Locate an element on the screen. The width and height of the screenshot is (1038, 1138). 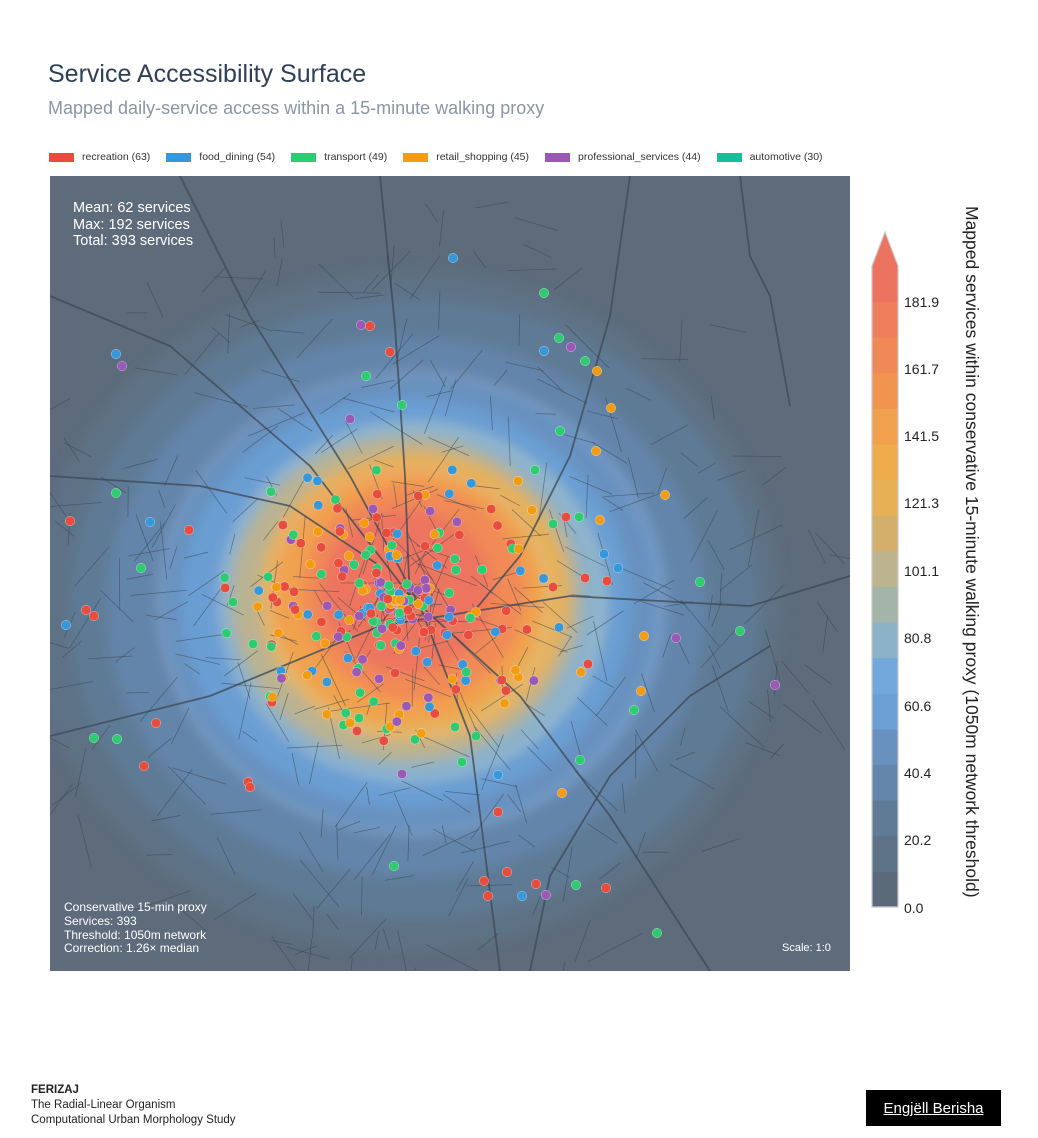
scale-label: Scale: 1:0 is located at coordinates (806, 948).